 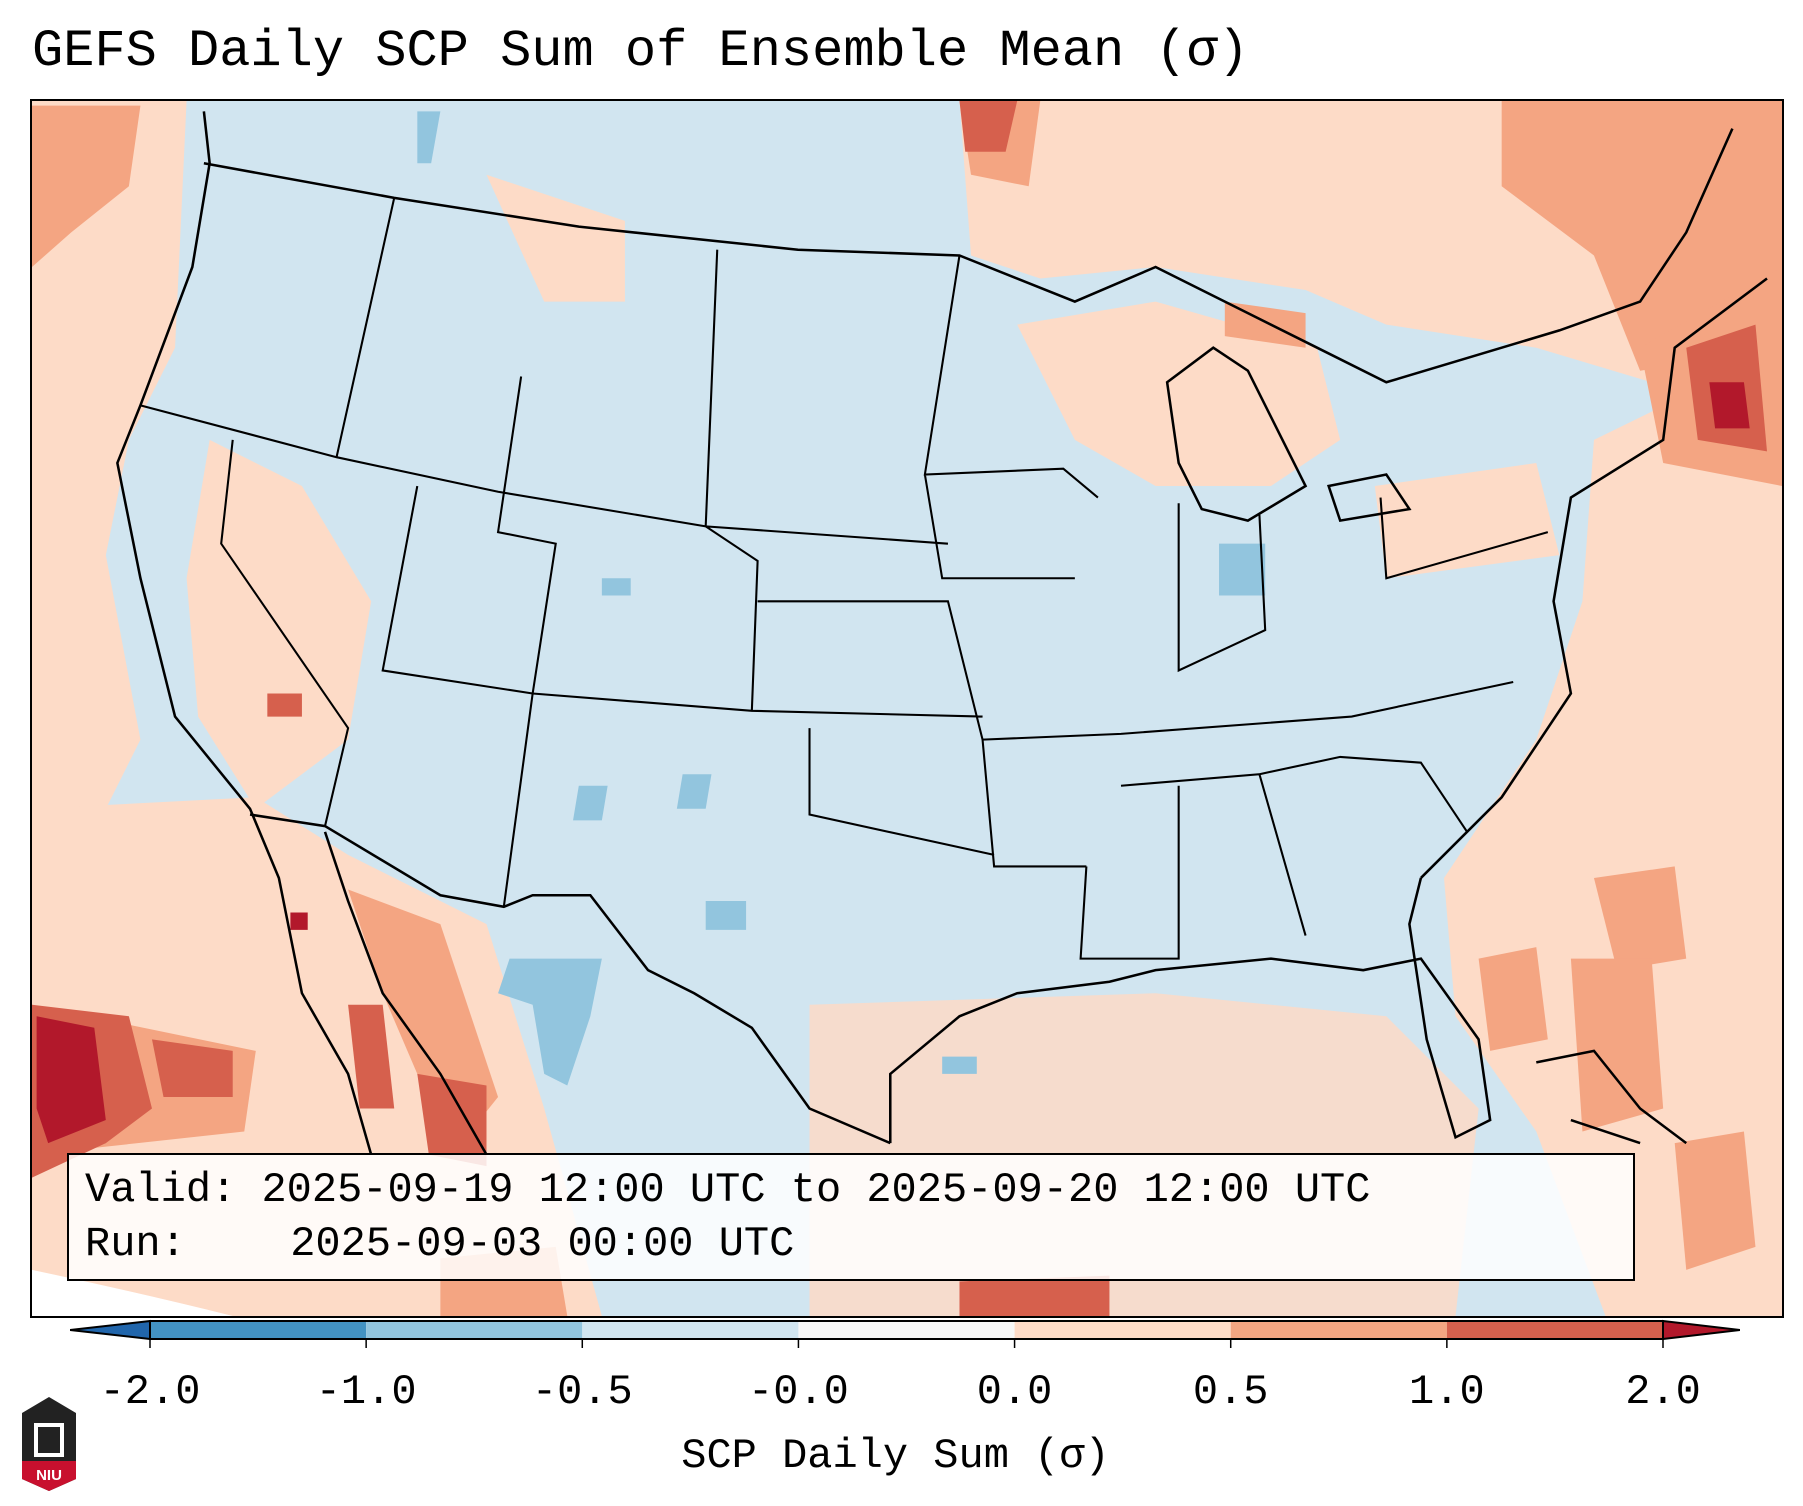 What do you see at coordinates (1701, 1330) in the screenshot?
I see `colorbar-extend-high` at bounding box center [1701, 1330].